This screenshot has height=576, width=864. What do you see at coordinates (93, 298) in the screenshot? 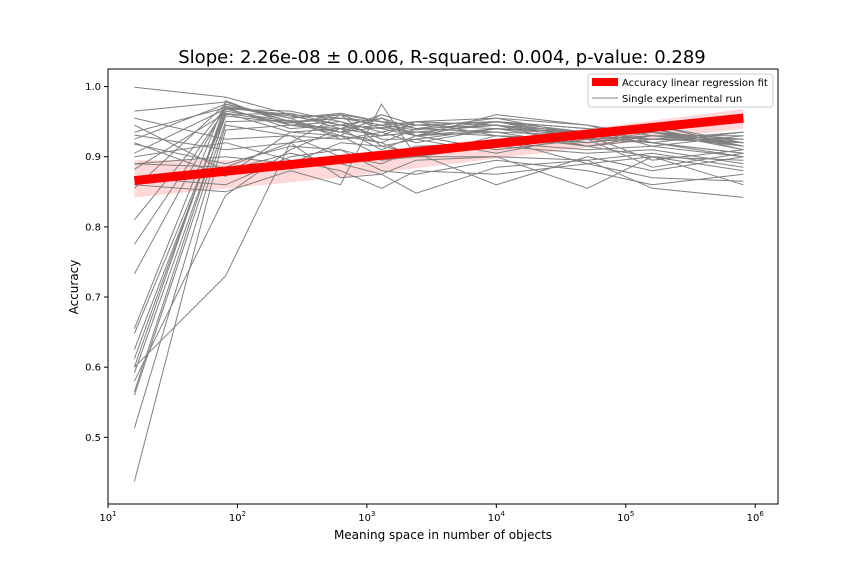
I see `y-tick-label: 0.7` at bounding box center [93, 298].